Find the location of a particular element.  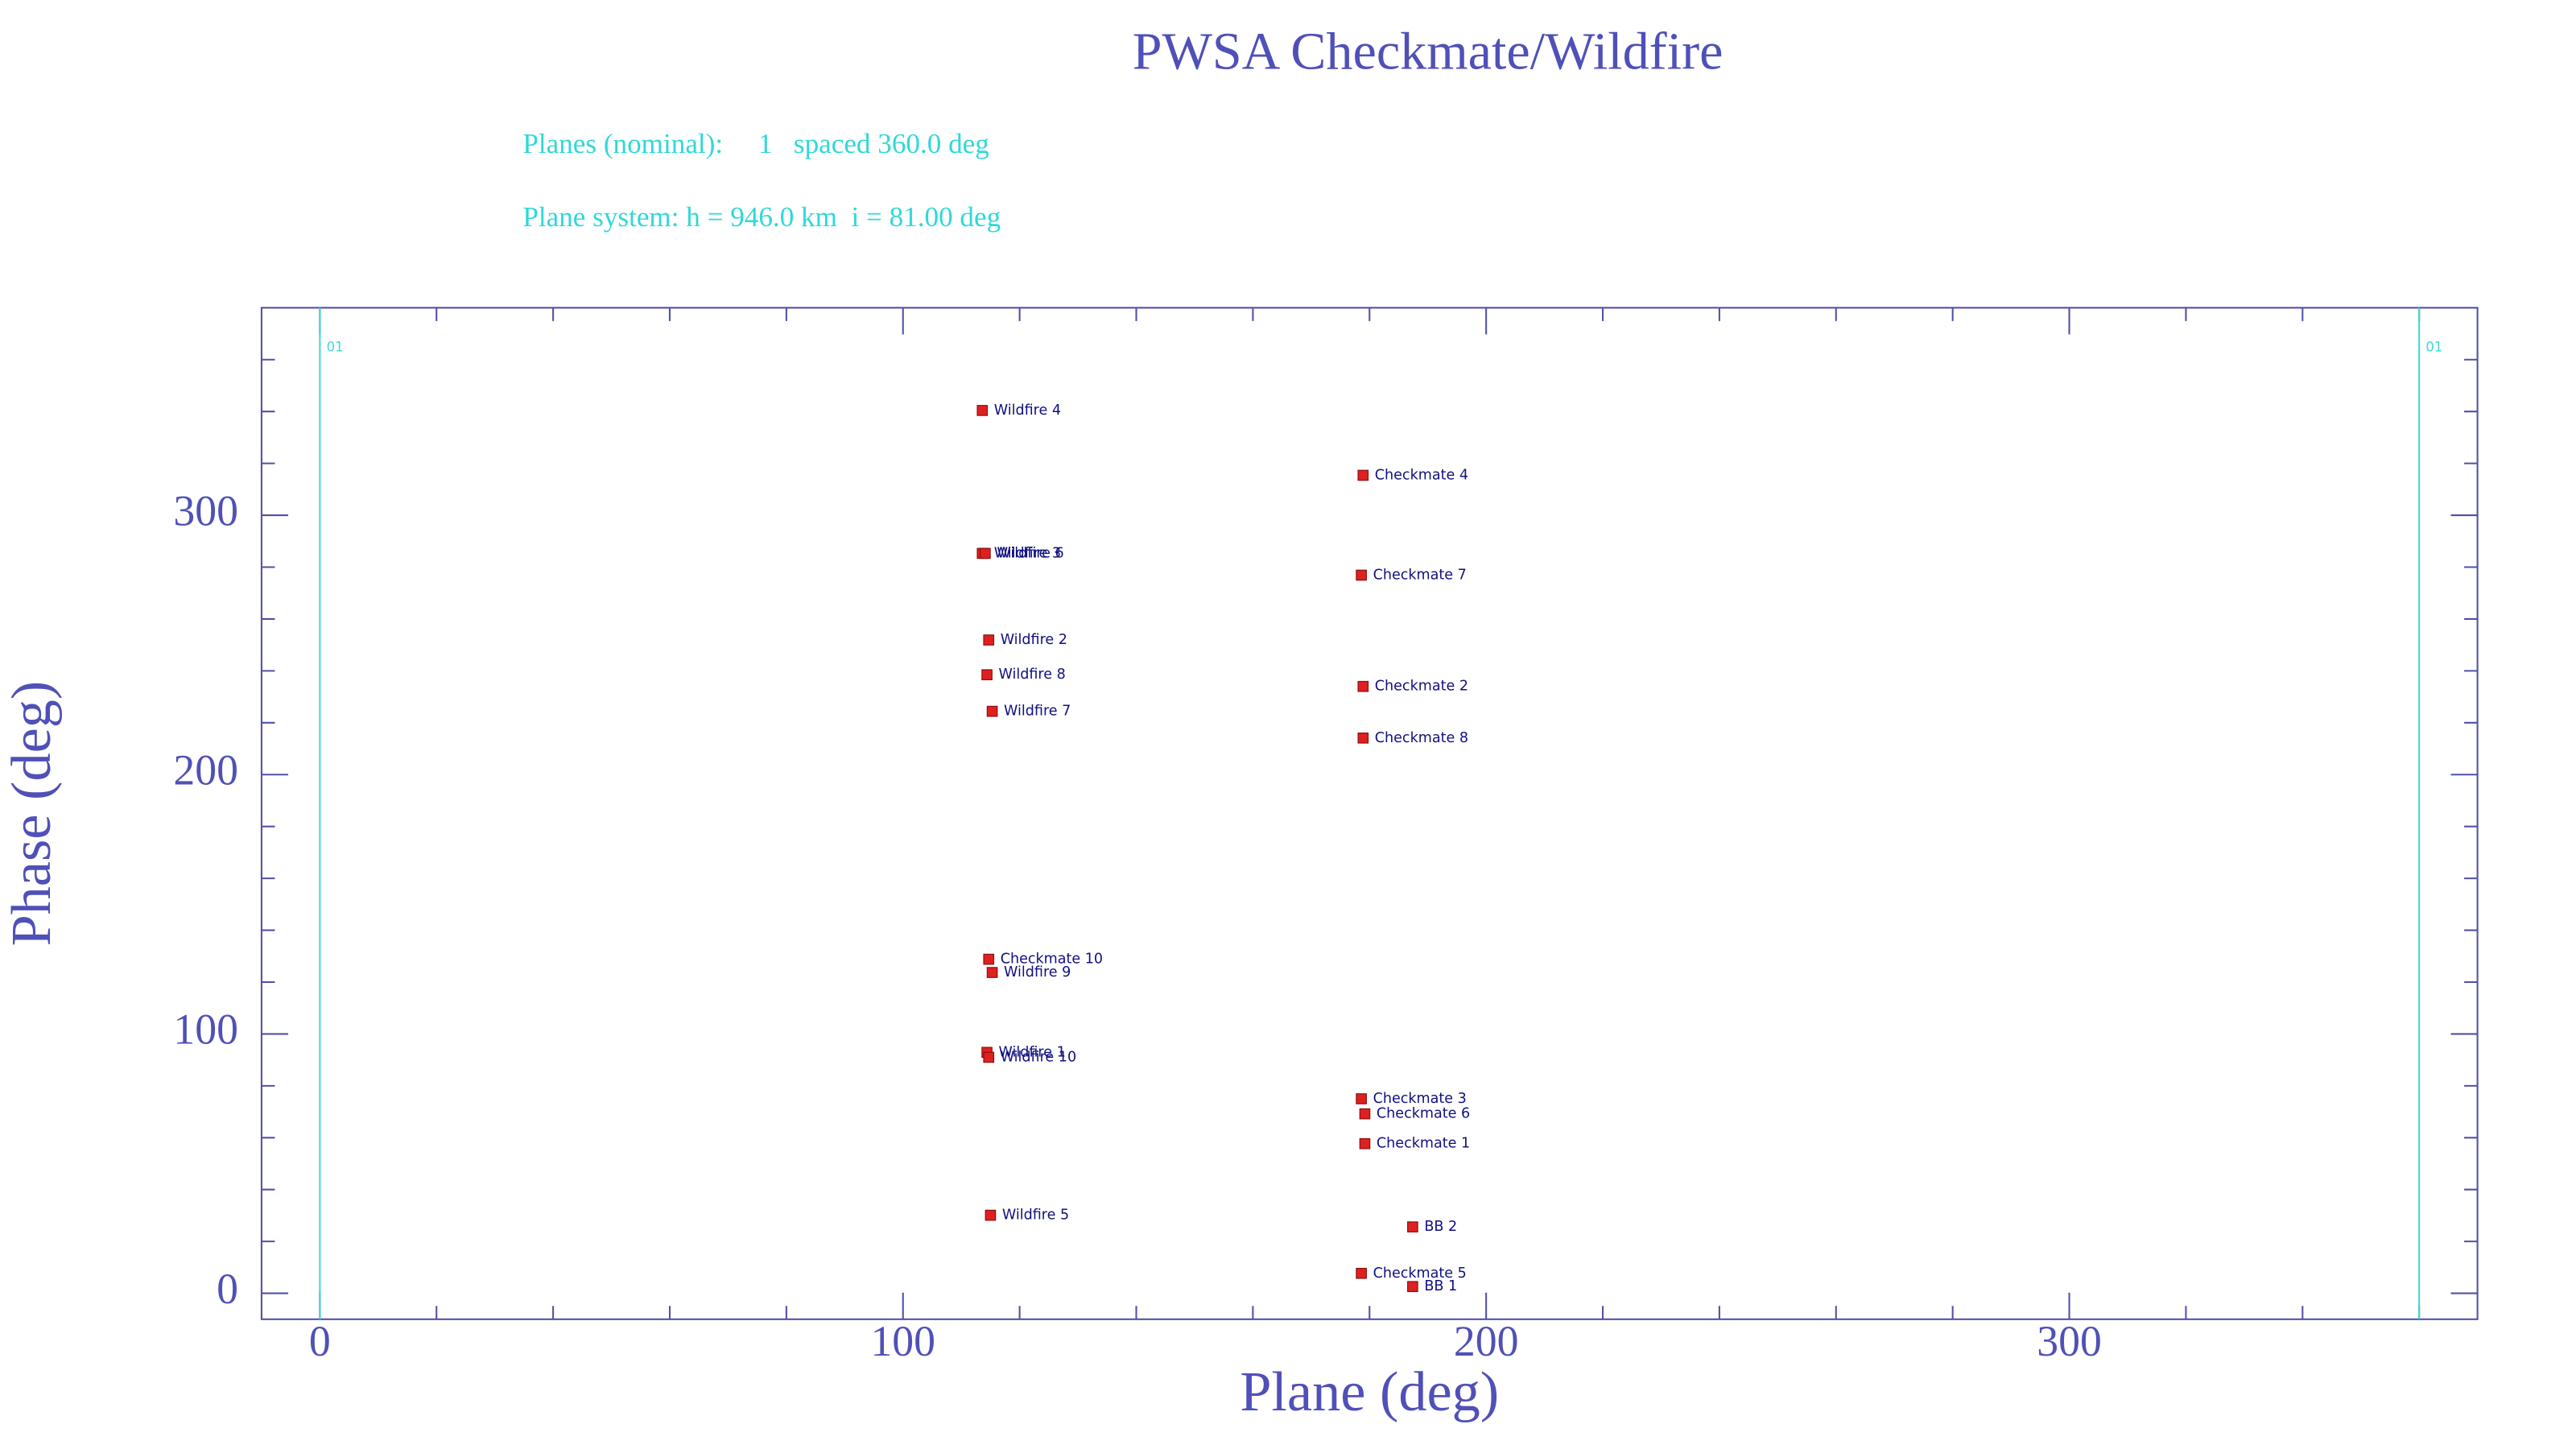

point-label: Wildfire 5 is located at coordinates (1035, 1216).